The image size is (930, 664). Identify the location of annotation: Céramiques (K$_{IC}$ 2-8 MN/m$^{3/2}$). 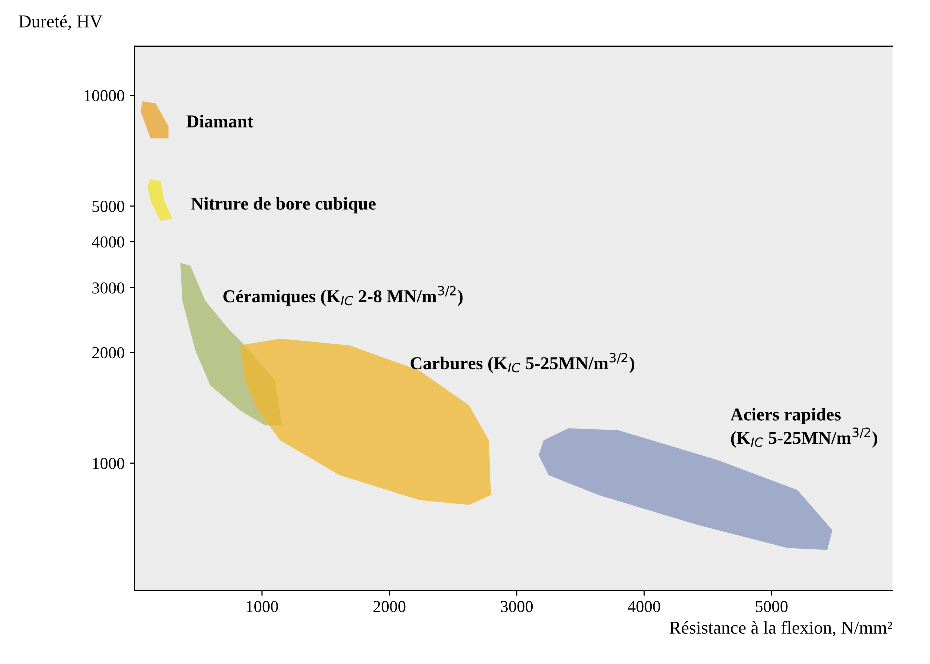
(343, 296).